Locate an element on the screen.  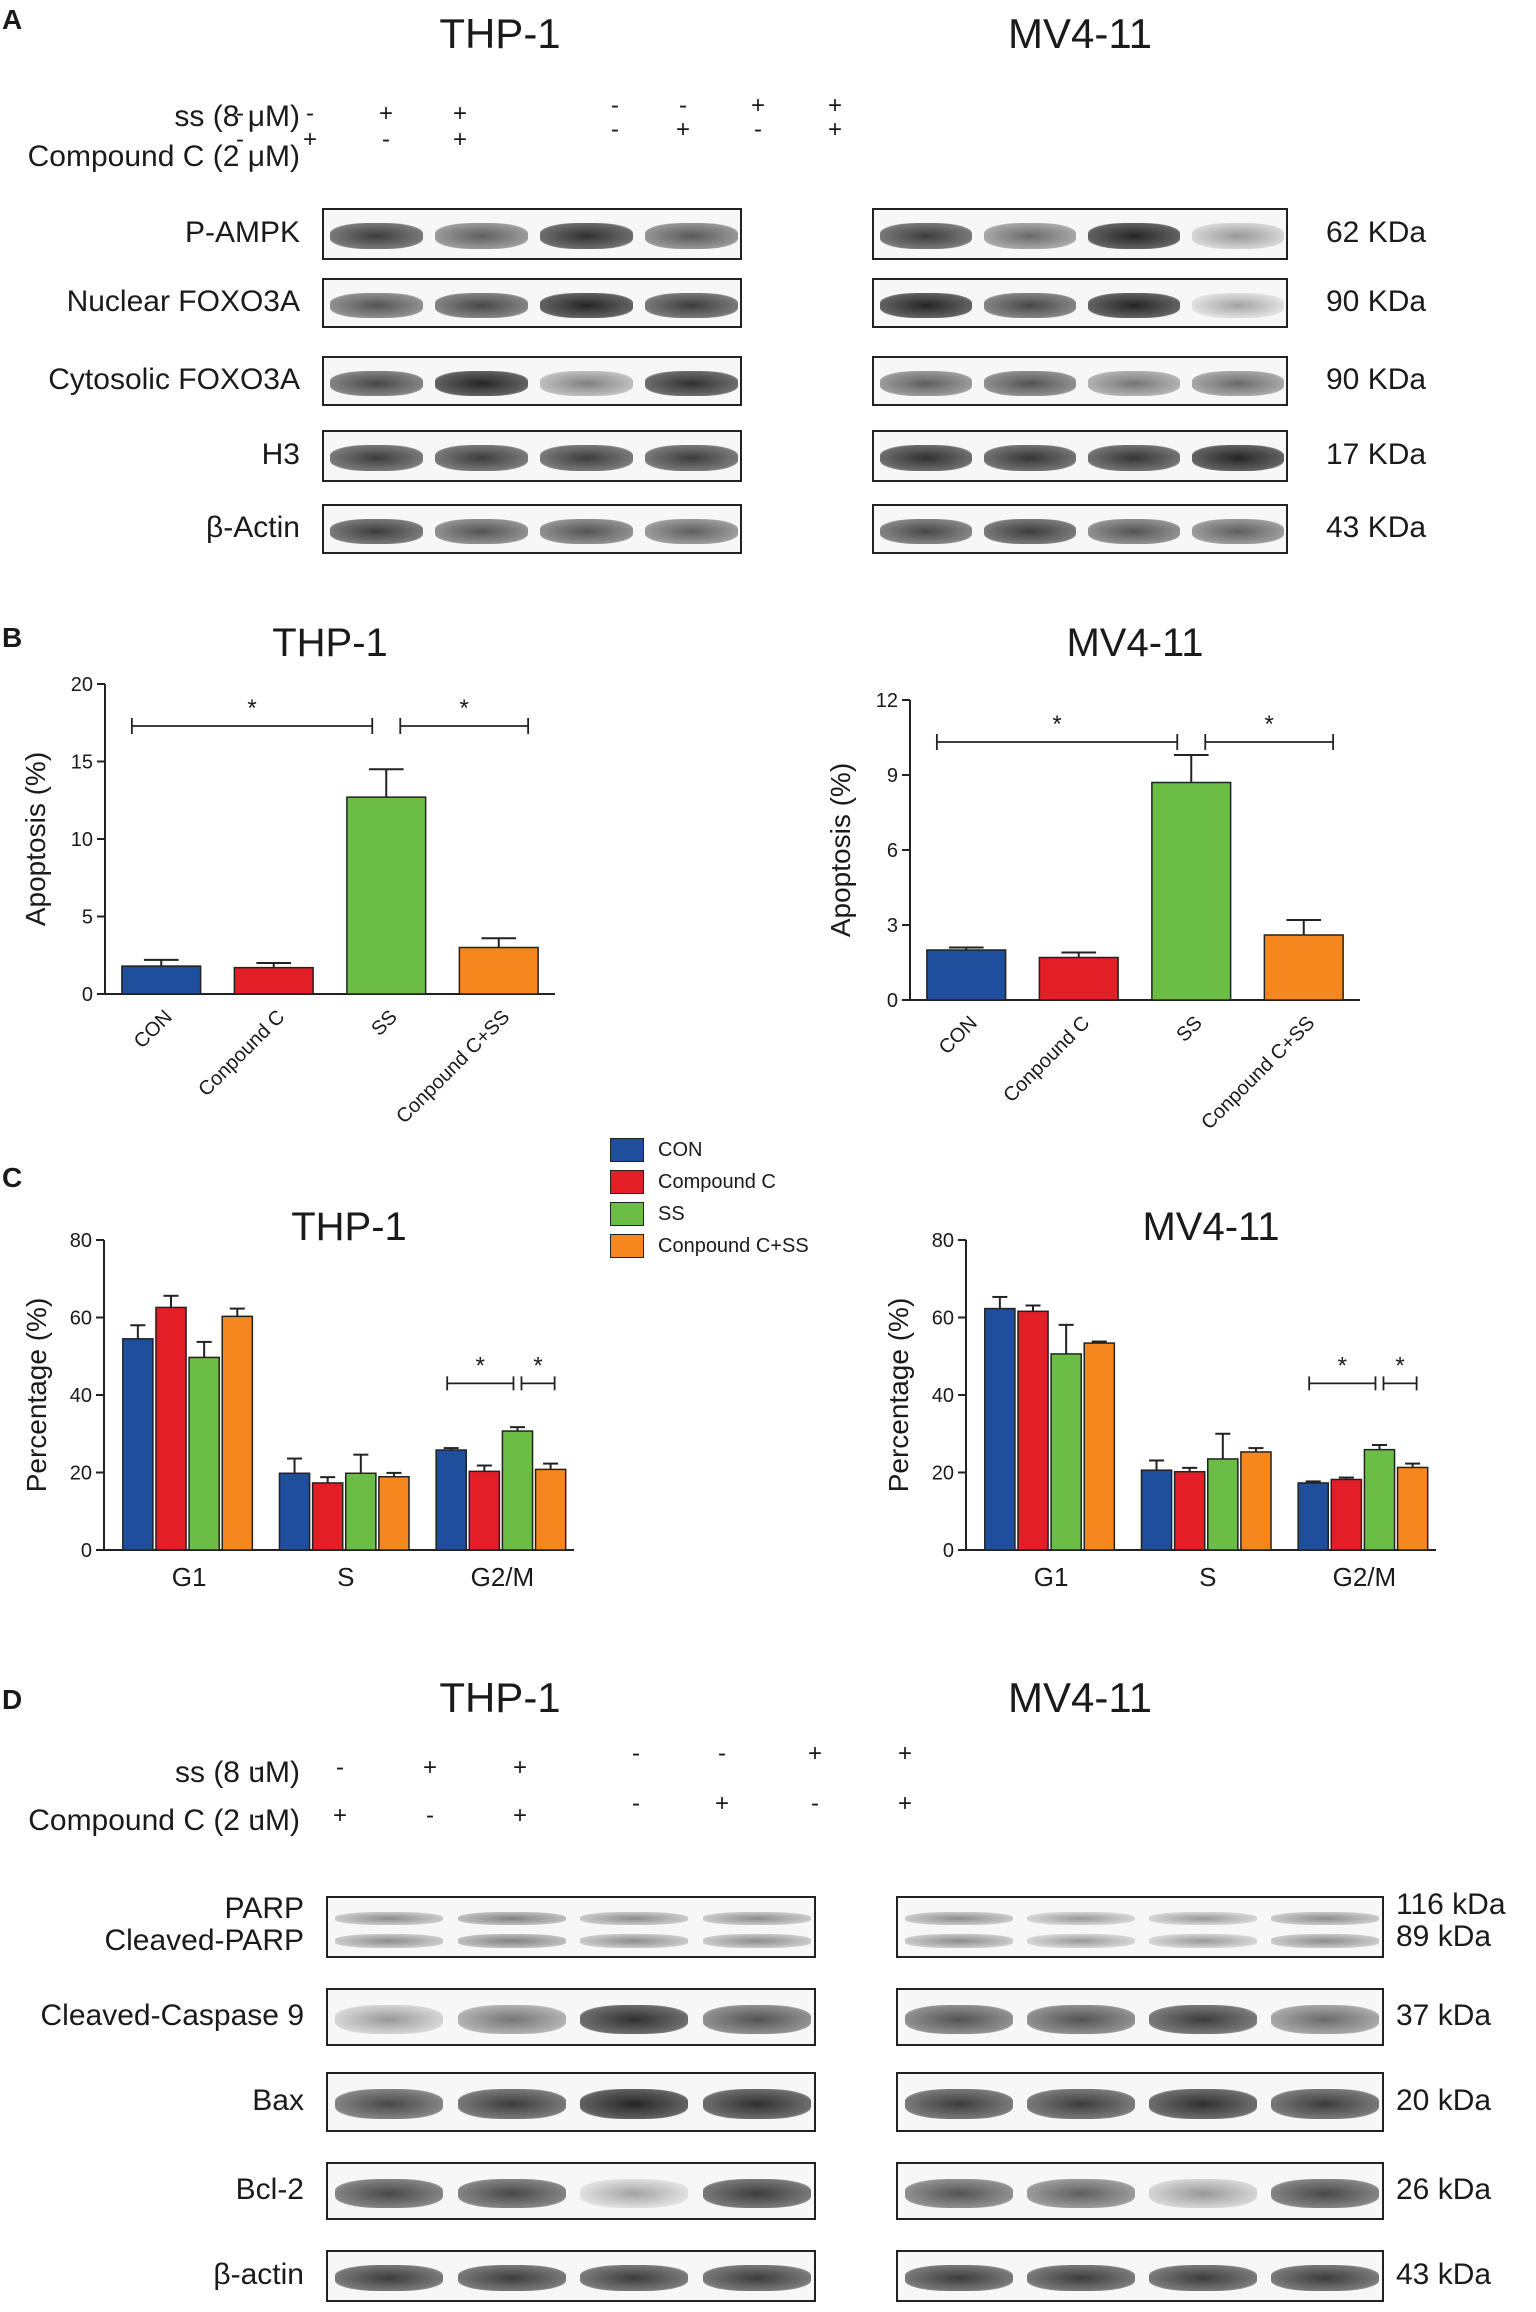
y-axis-label: Apoptosis (%) is located at coordinates (840, 850).